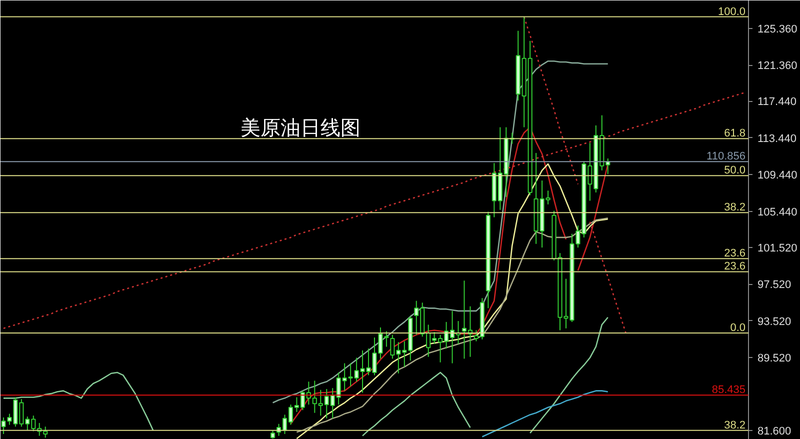  I want to click on y-tick-label: 93.520, so click(775, 322).